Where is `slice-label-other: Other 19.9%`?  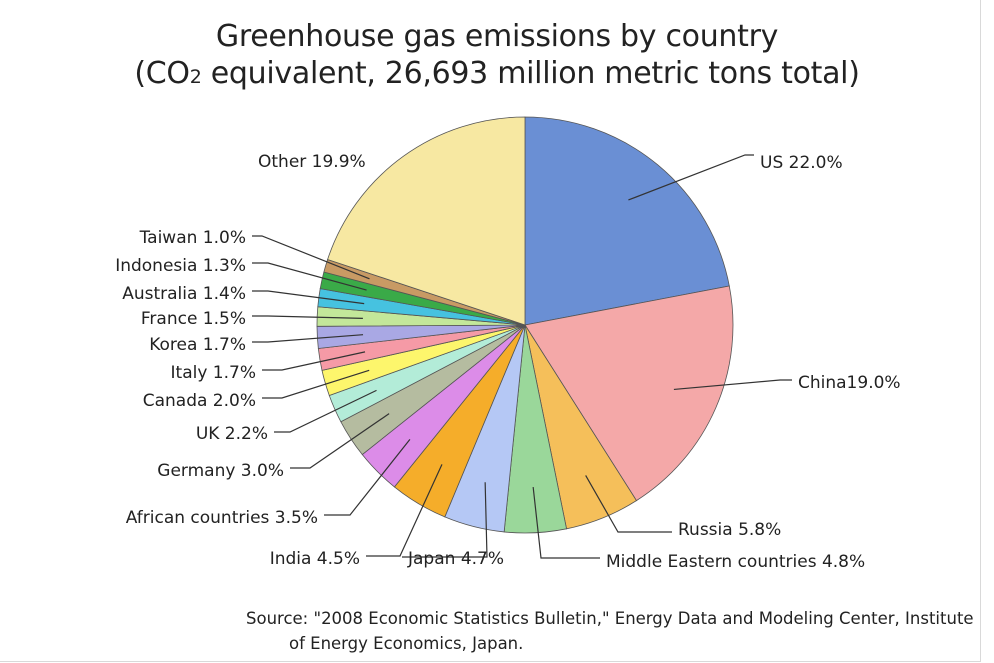 slice-label-other: Other 19.9% is located at coordinates (312, 162).